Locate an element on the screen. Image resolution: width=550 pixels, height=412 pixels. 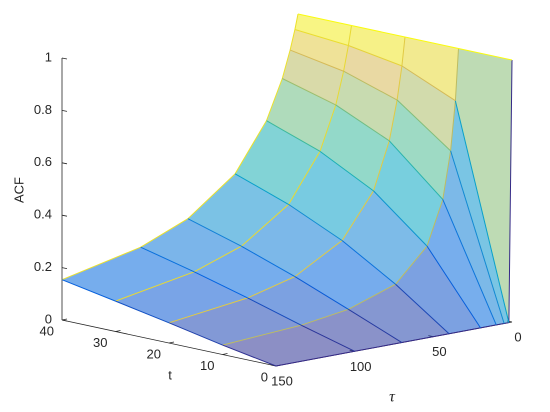
y-tick-label: 40 is located at coordinates (47, 330).